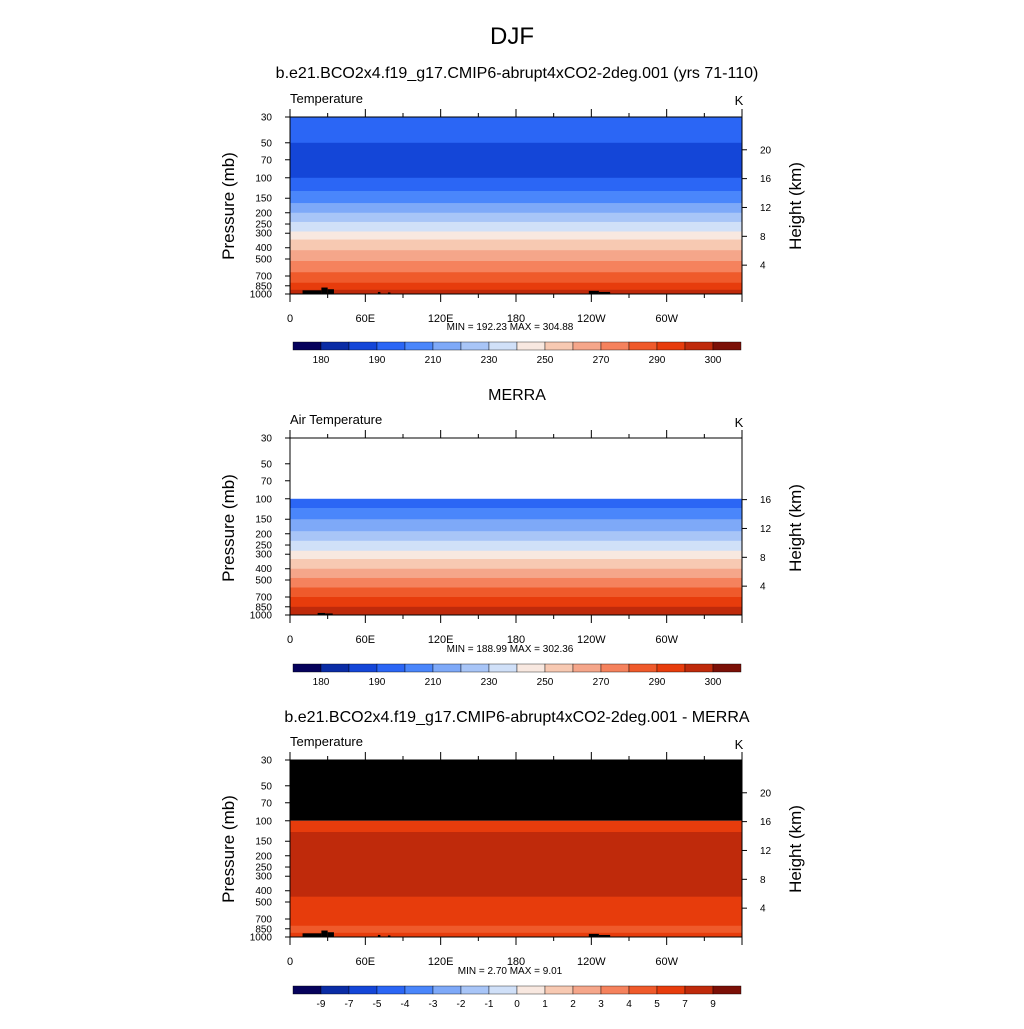  What do you see at coordinates (516, 319) in the screenshot?
I see `x-tick-label: 180` at bounding box center [516, 319].